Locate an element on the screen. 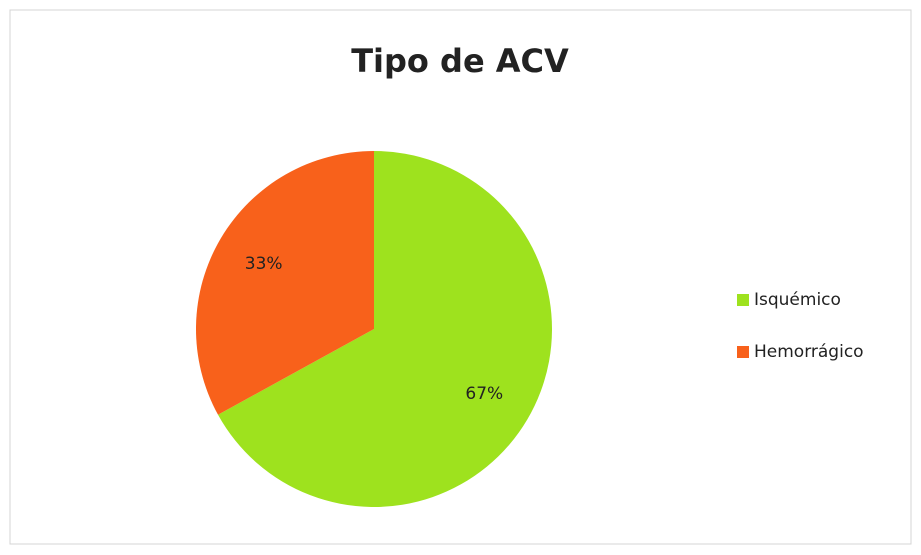 Image resolution: width=921 pixels, height=555 pixels. pie-slice is located at coordinates (284, 282).